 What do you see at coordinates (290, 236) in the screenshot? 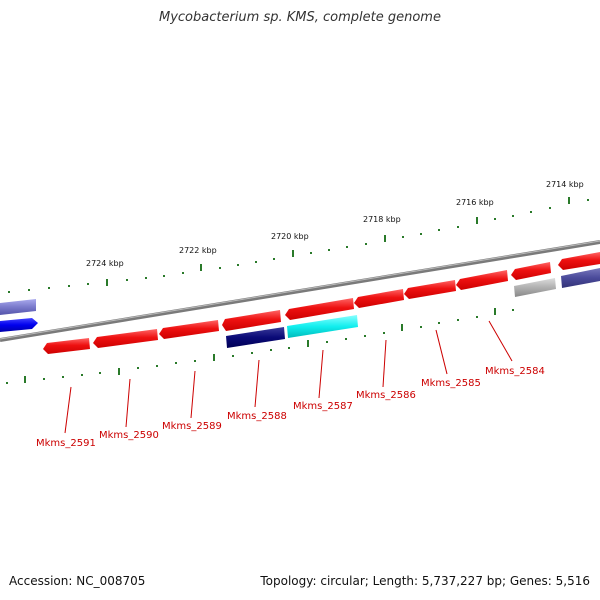
I see `scale-label-2720: 2720 kbp` at bounding box center [290, 236].